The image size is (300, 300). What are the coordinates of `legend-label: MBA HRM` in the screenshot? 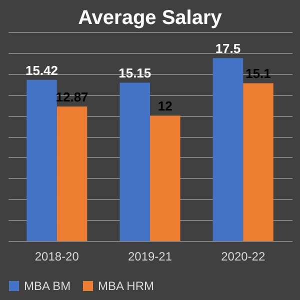 It's located at (126, 286).